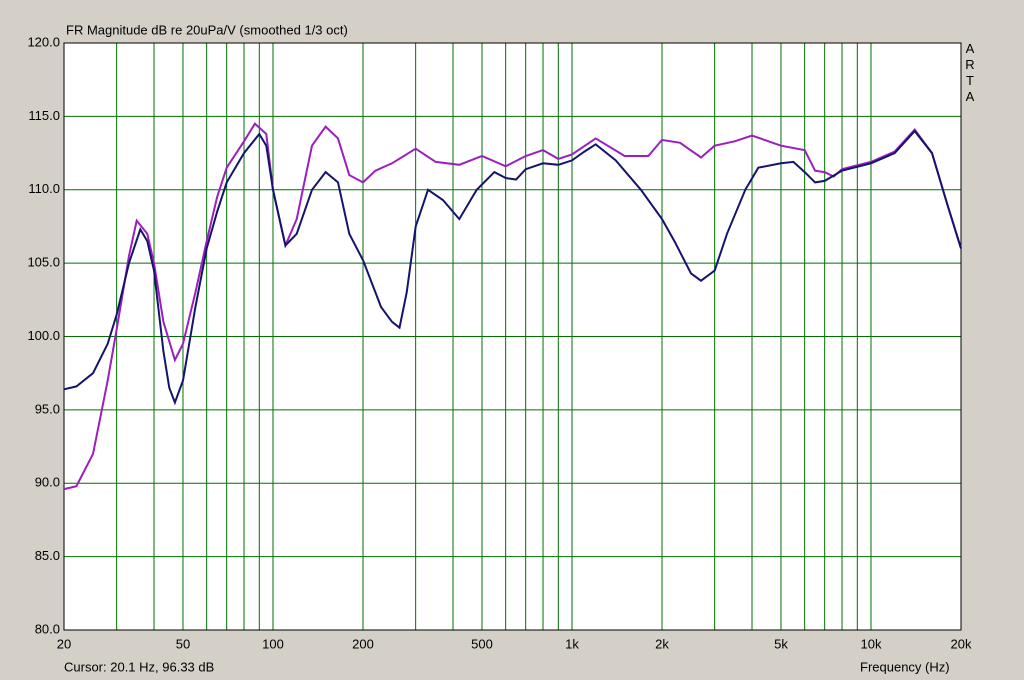 Image resolution: width=1024 pixels, height=680 pixels. Describe the element at coordinates (871, 643) in the screenshot. I see `x-tick-label: 10k` at that location.